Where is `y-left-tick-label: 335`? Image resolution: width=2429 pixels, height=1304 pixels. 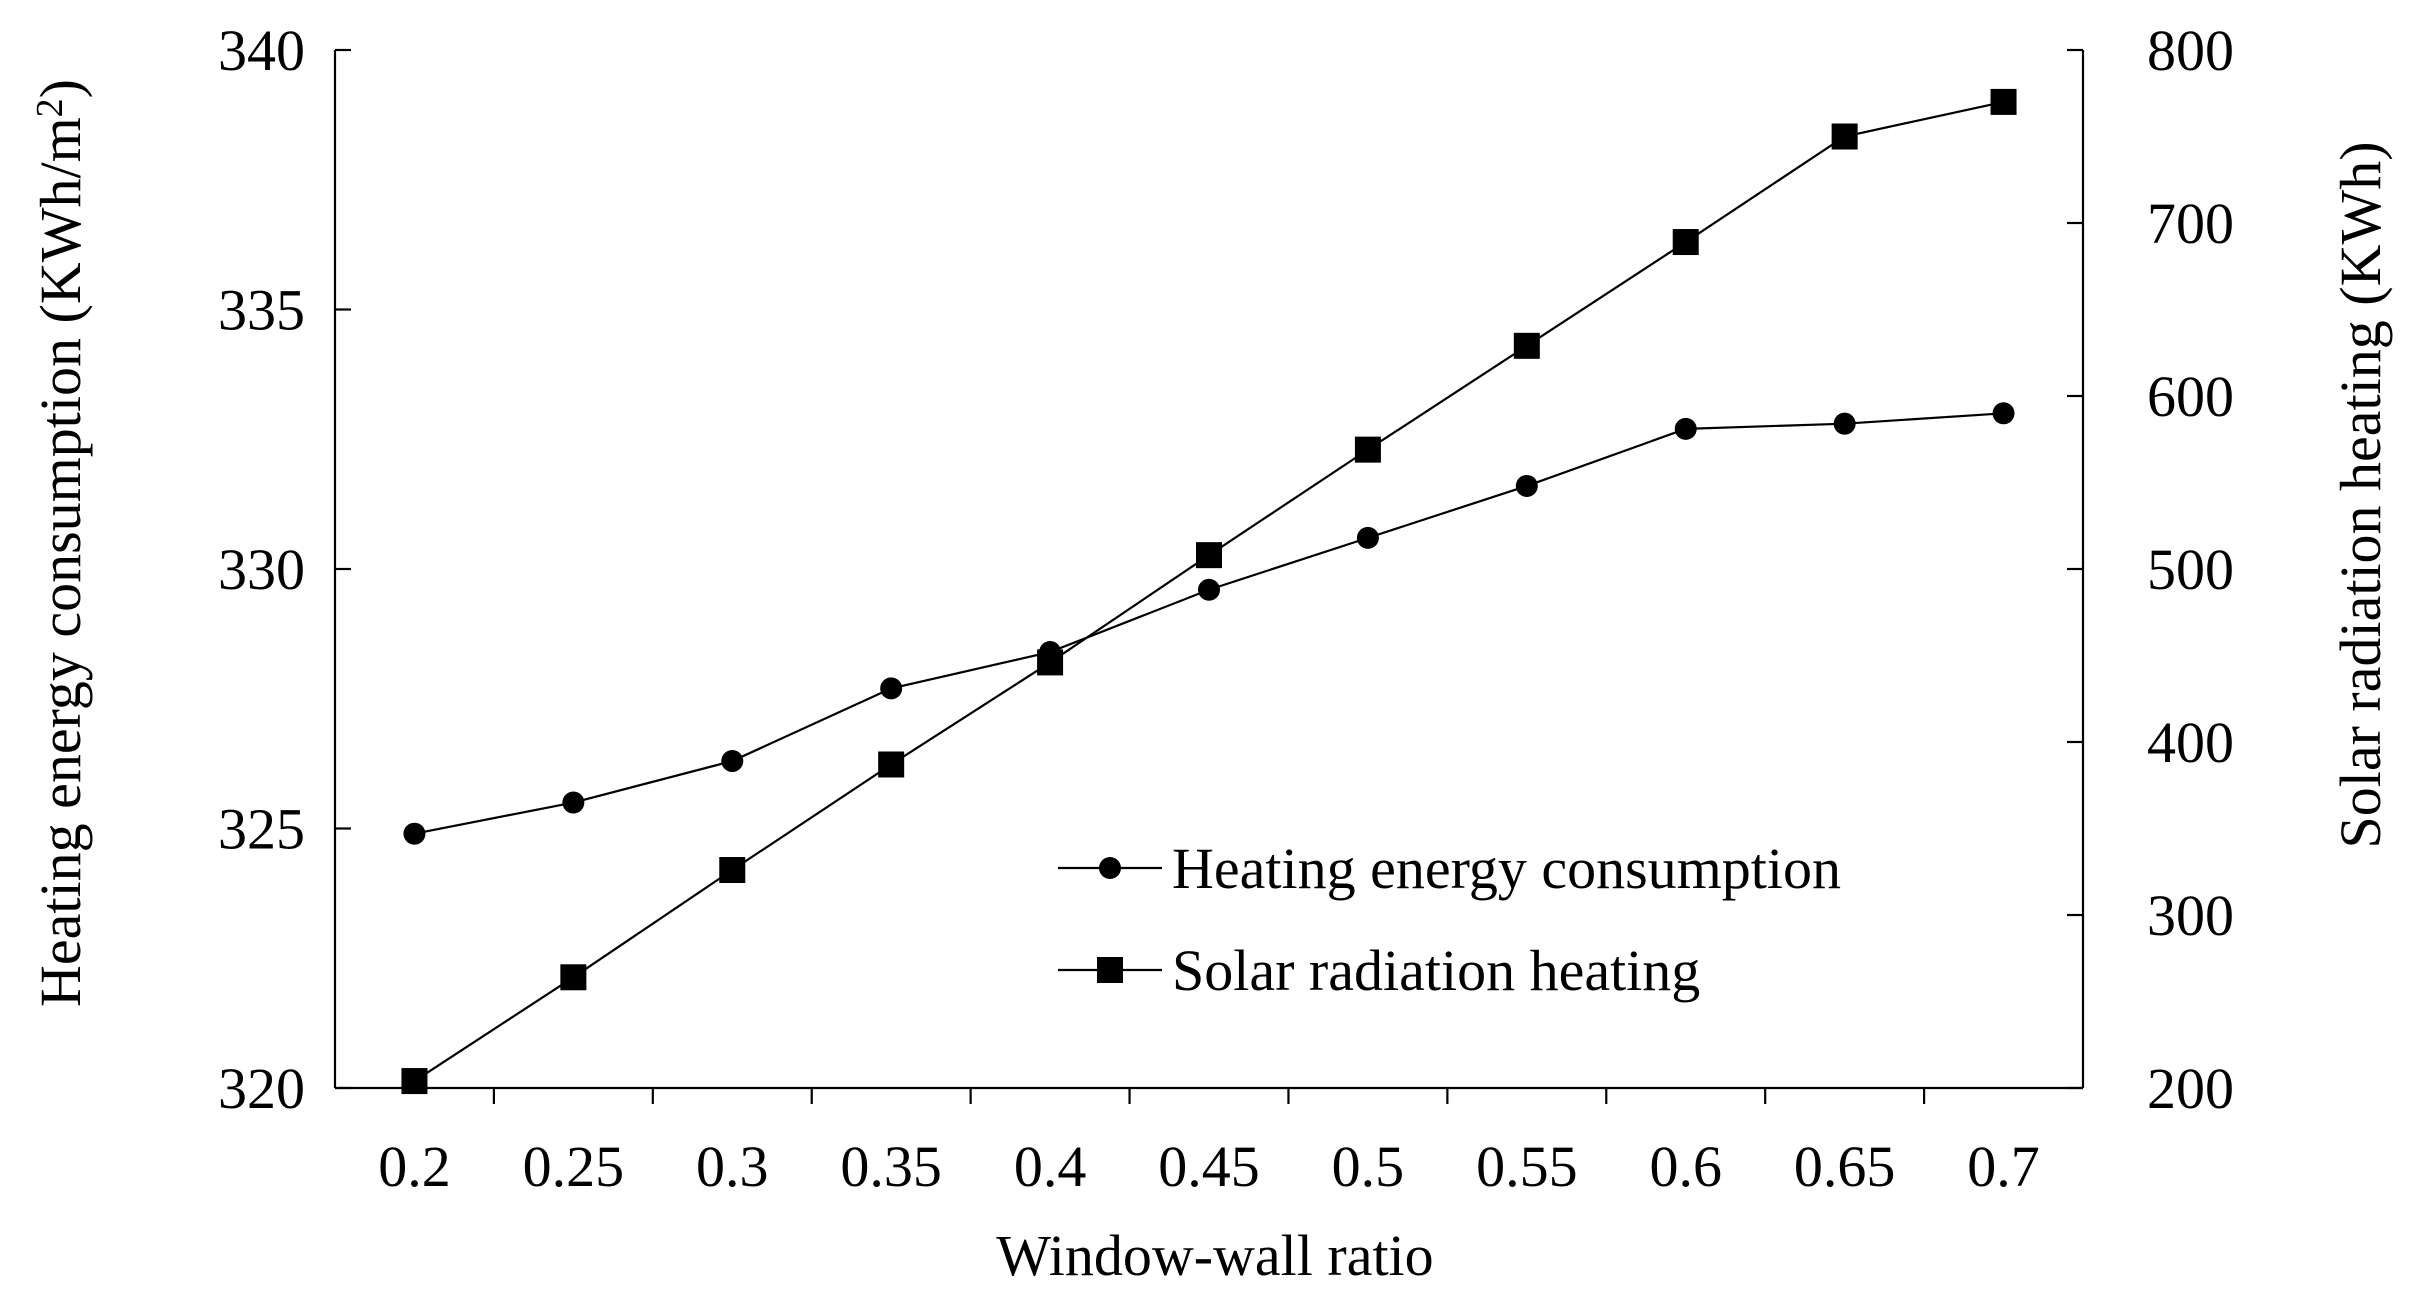
y-left-tick-label: 335 is located at coordinates (261, 310).